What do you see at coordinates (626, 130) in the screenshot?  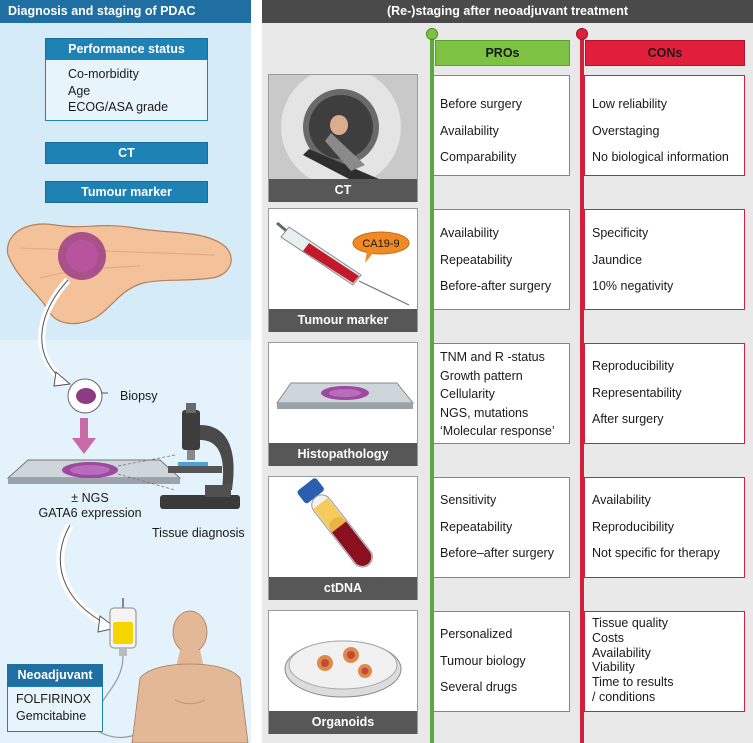 I see `con-item: Overstaging` at bounding box center [626, 130].